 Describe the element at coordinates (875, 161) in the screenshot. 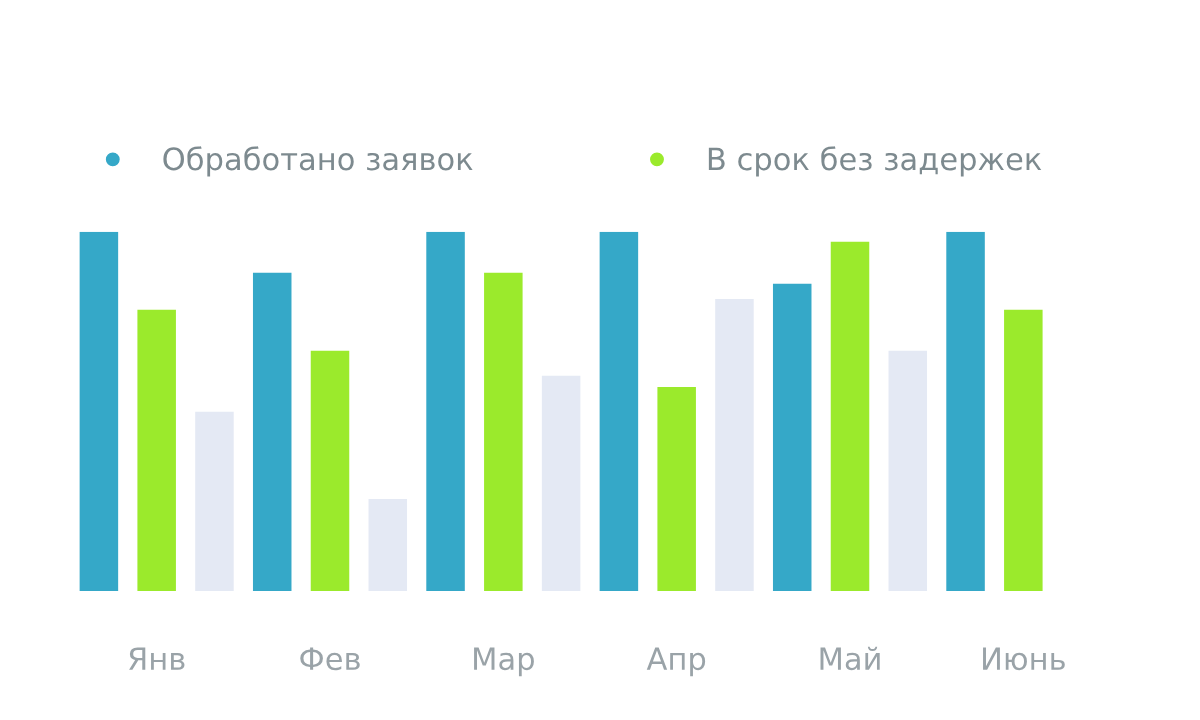

I see `legend-label: В срок без задержек` at that location.